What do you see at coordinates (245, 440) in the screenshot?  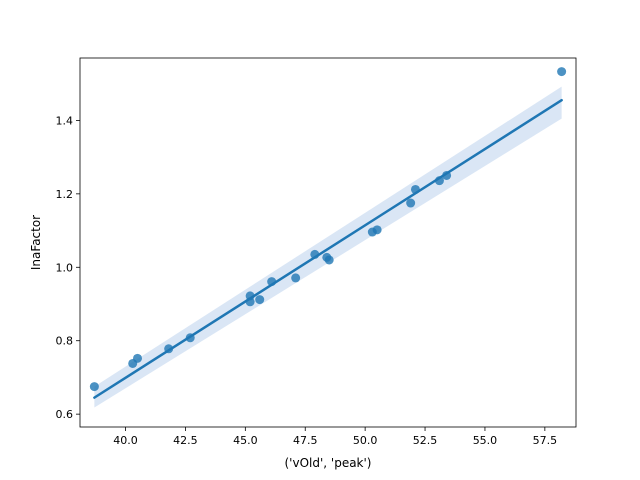 I see `x-tick-label: 45.0` at bounding box center [245, 440].